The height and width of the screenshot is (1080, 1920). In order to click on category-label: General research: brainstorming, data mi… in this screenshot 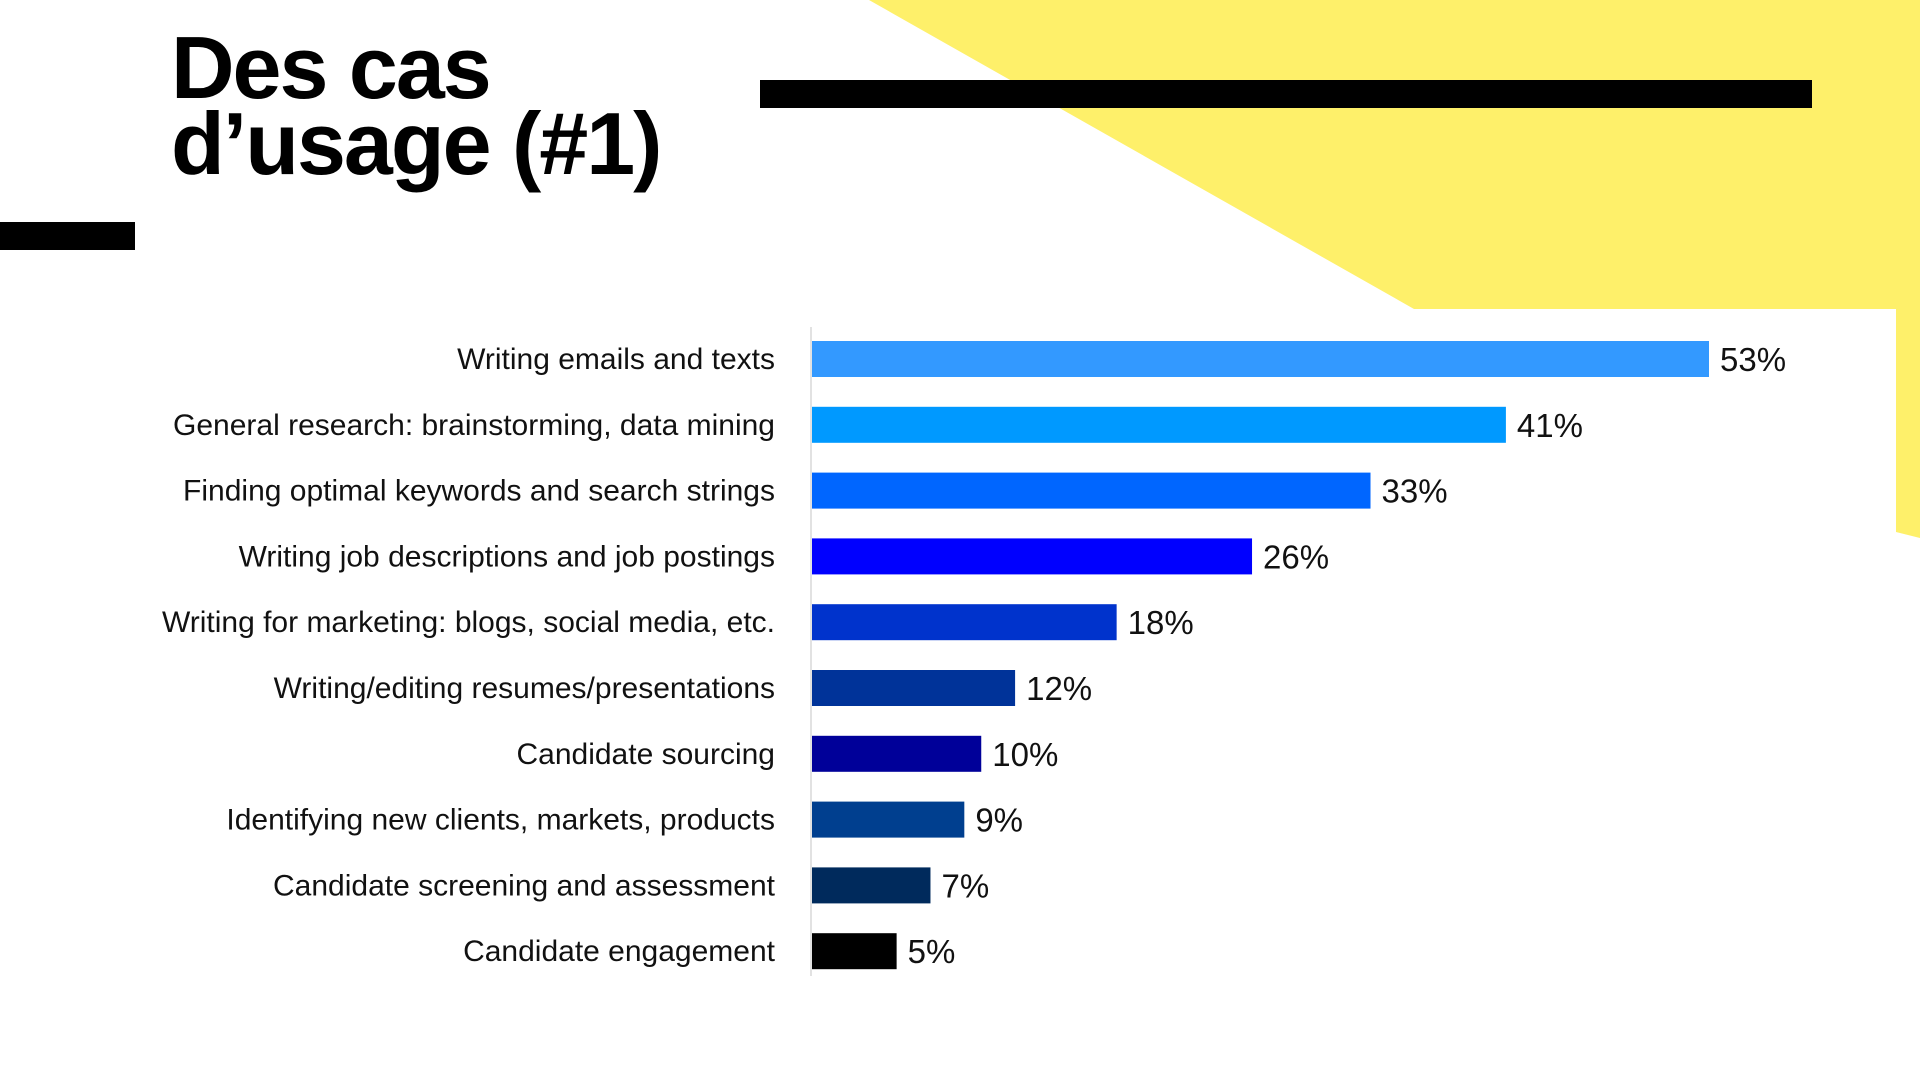, I will do `click(474, 425)`.